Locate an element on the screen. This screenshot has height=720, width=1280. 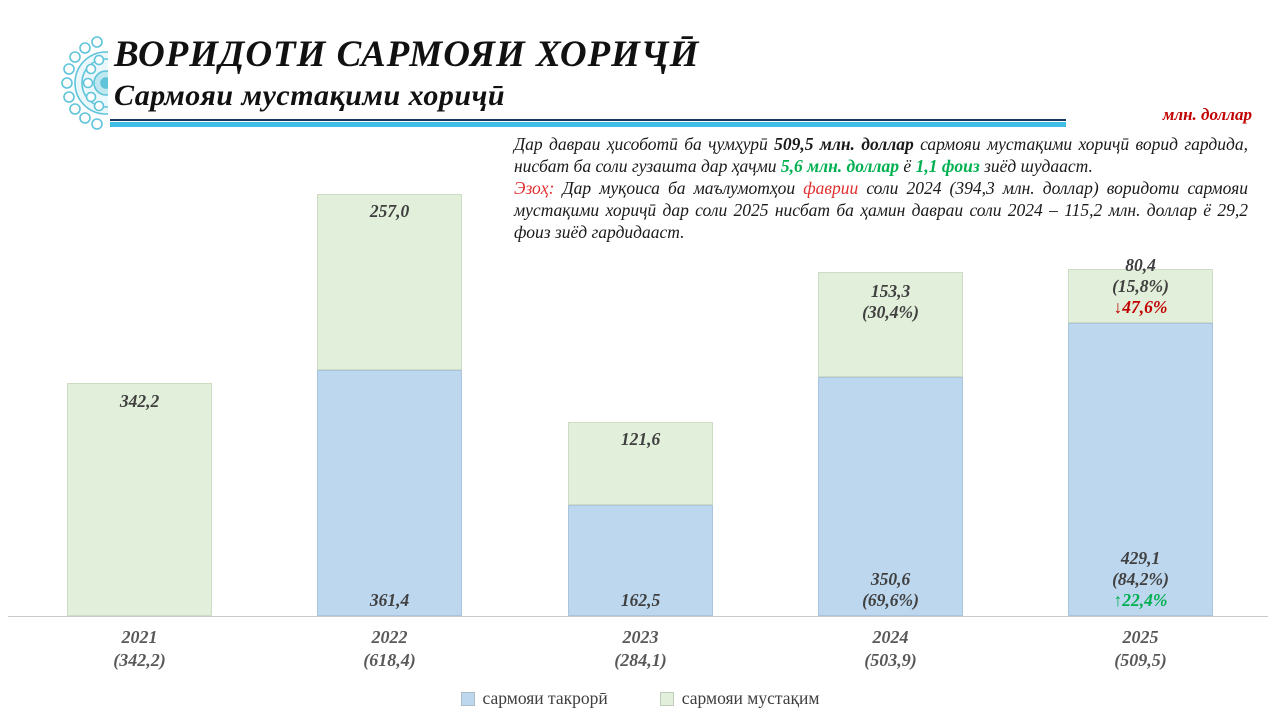
bar-label-line: 257,0 is located at coordinates (389, 211).